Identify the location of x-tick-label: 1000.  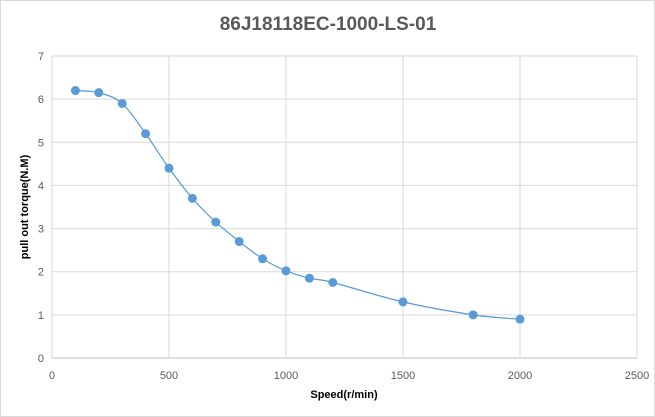
(286, 376).